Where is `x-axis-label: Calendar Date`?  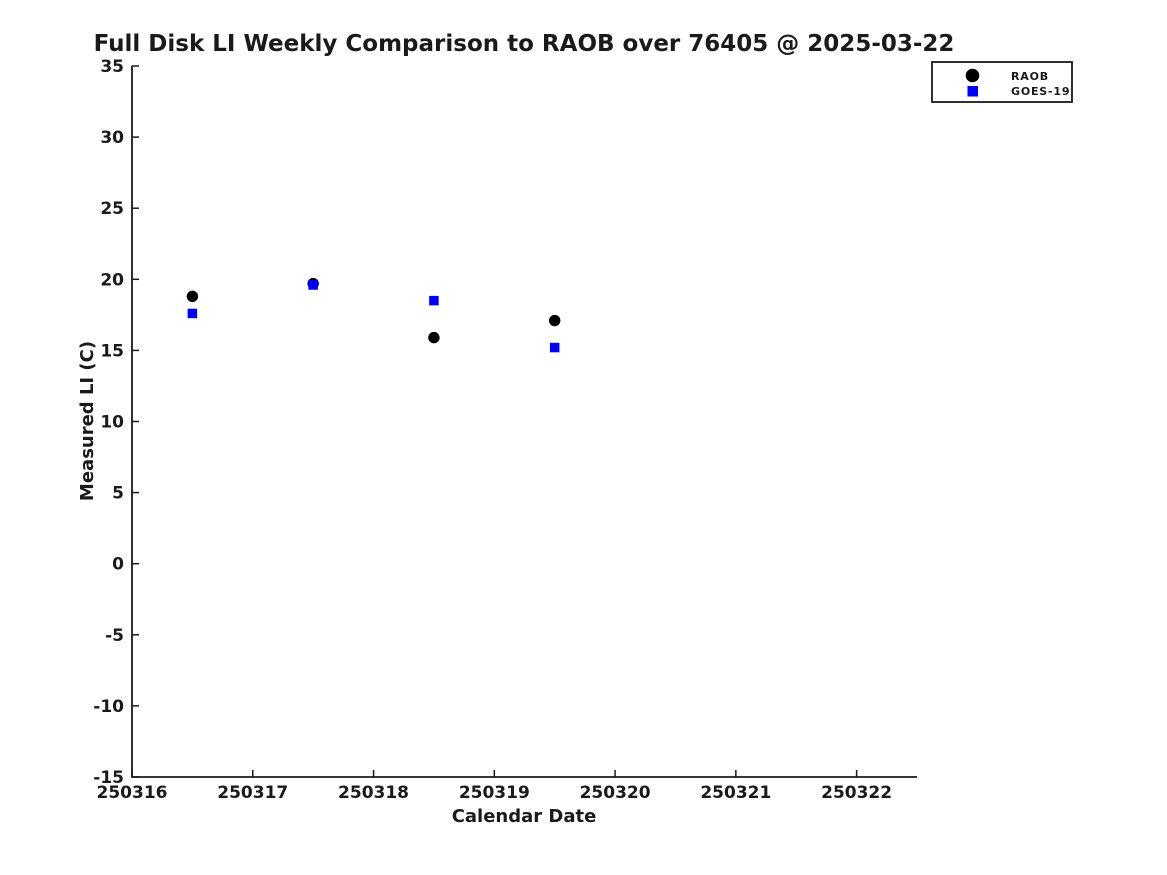
x-axis-label: Calendar Date is located at coordinates (524, 816).